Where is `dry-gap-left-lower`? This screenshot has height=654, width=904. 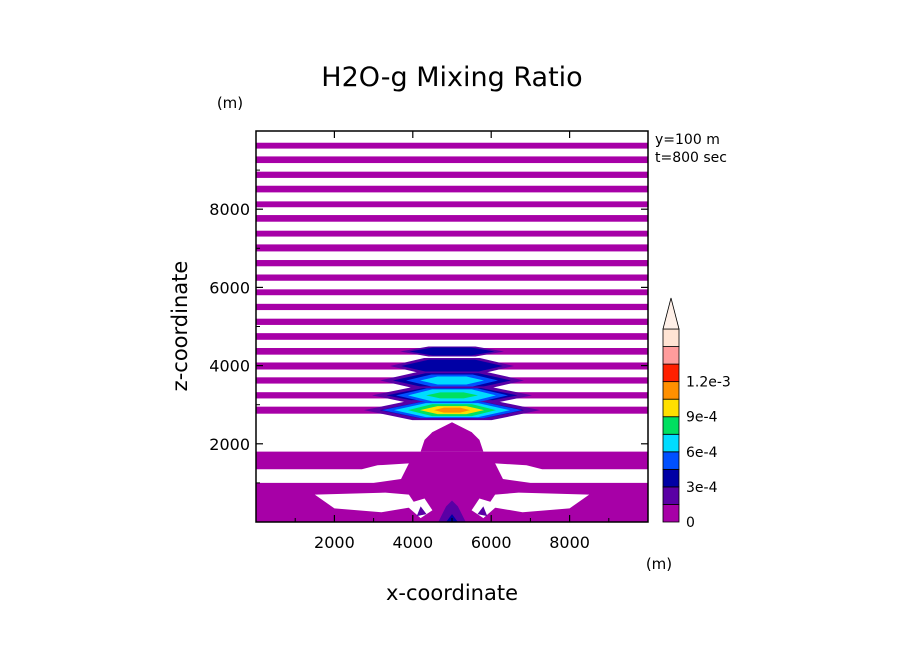 dry-gap-left-lower is located at coordinates (365, 502).